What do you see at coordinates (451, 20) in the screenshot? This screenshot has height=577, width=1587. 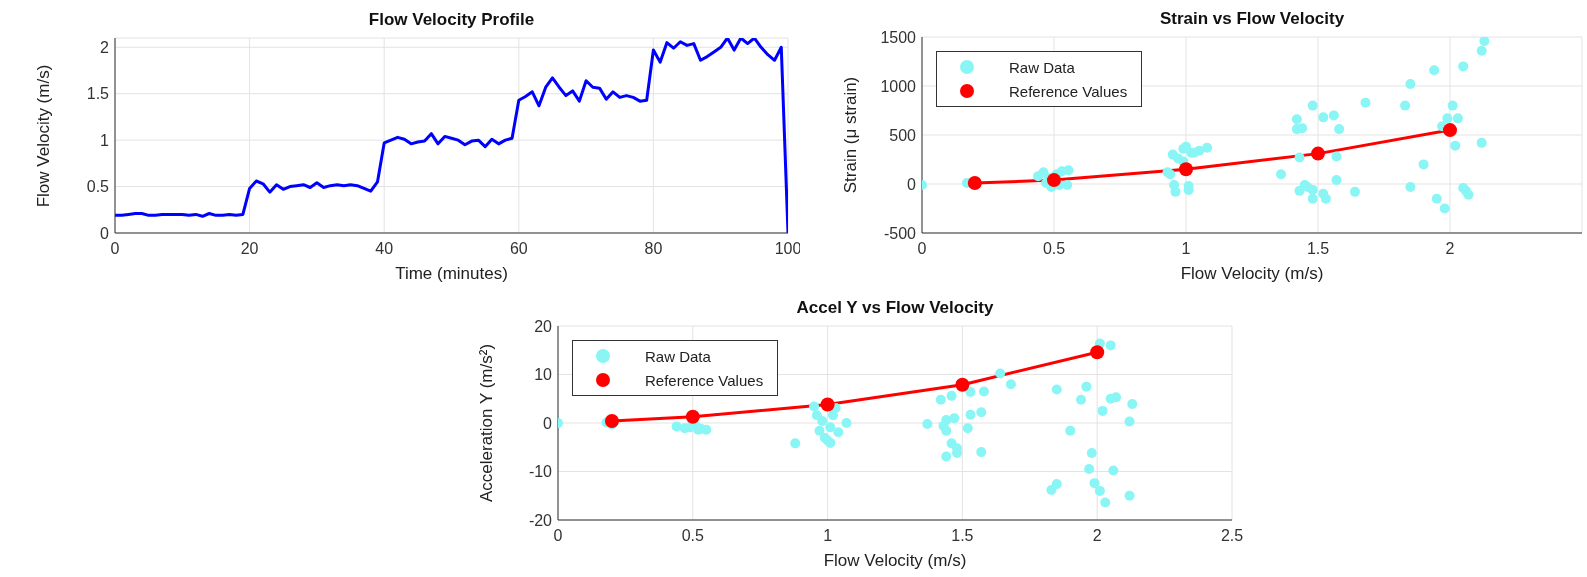 I see `chart-title: Flow Velocity Profile` at bounding box center [451, 20].